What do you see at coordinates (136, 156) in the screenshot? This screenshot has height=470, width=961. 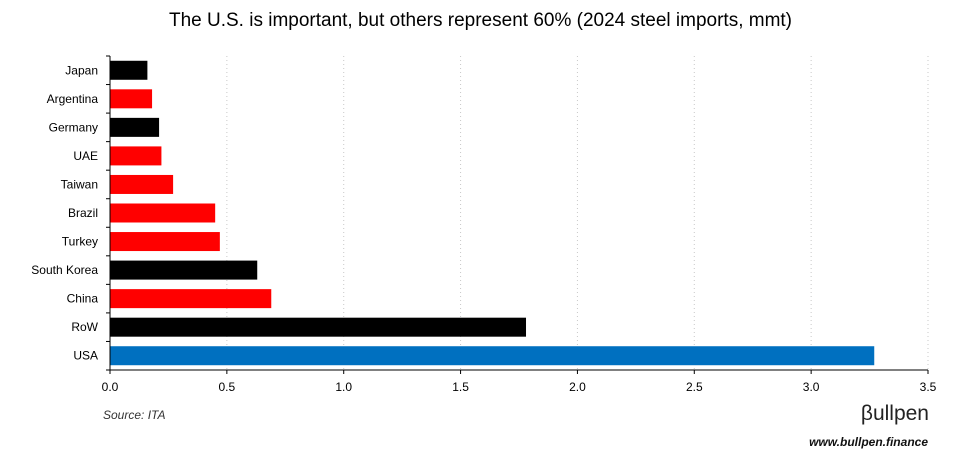 I see `bar-uae` at bounding box center [136, 156].